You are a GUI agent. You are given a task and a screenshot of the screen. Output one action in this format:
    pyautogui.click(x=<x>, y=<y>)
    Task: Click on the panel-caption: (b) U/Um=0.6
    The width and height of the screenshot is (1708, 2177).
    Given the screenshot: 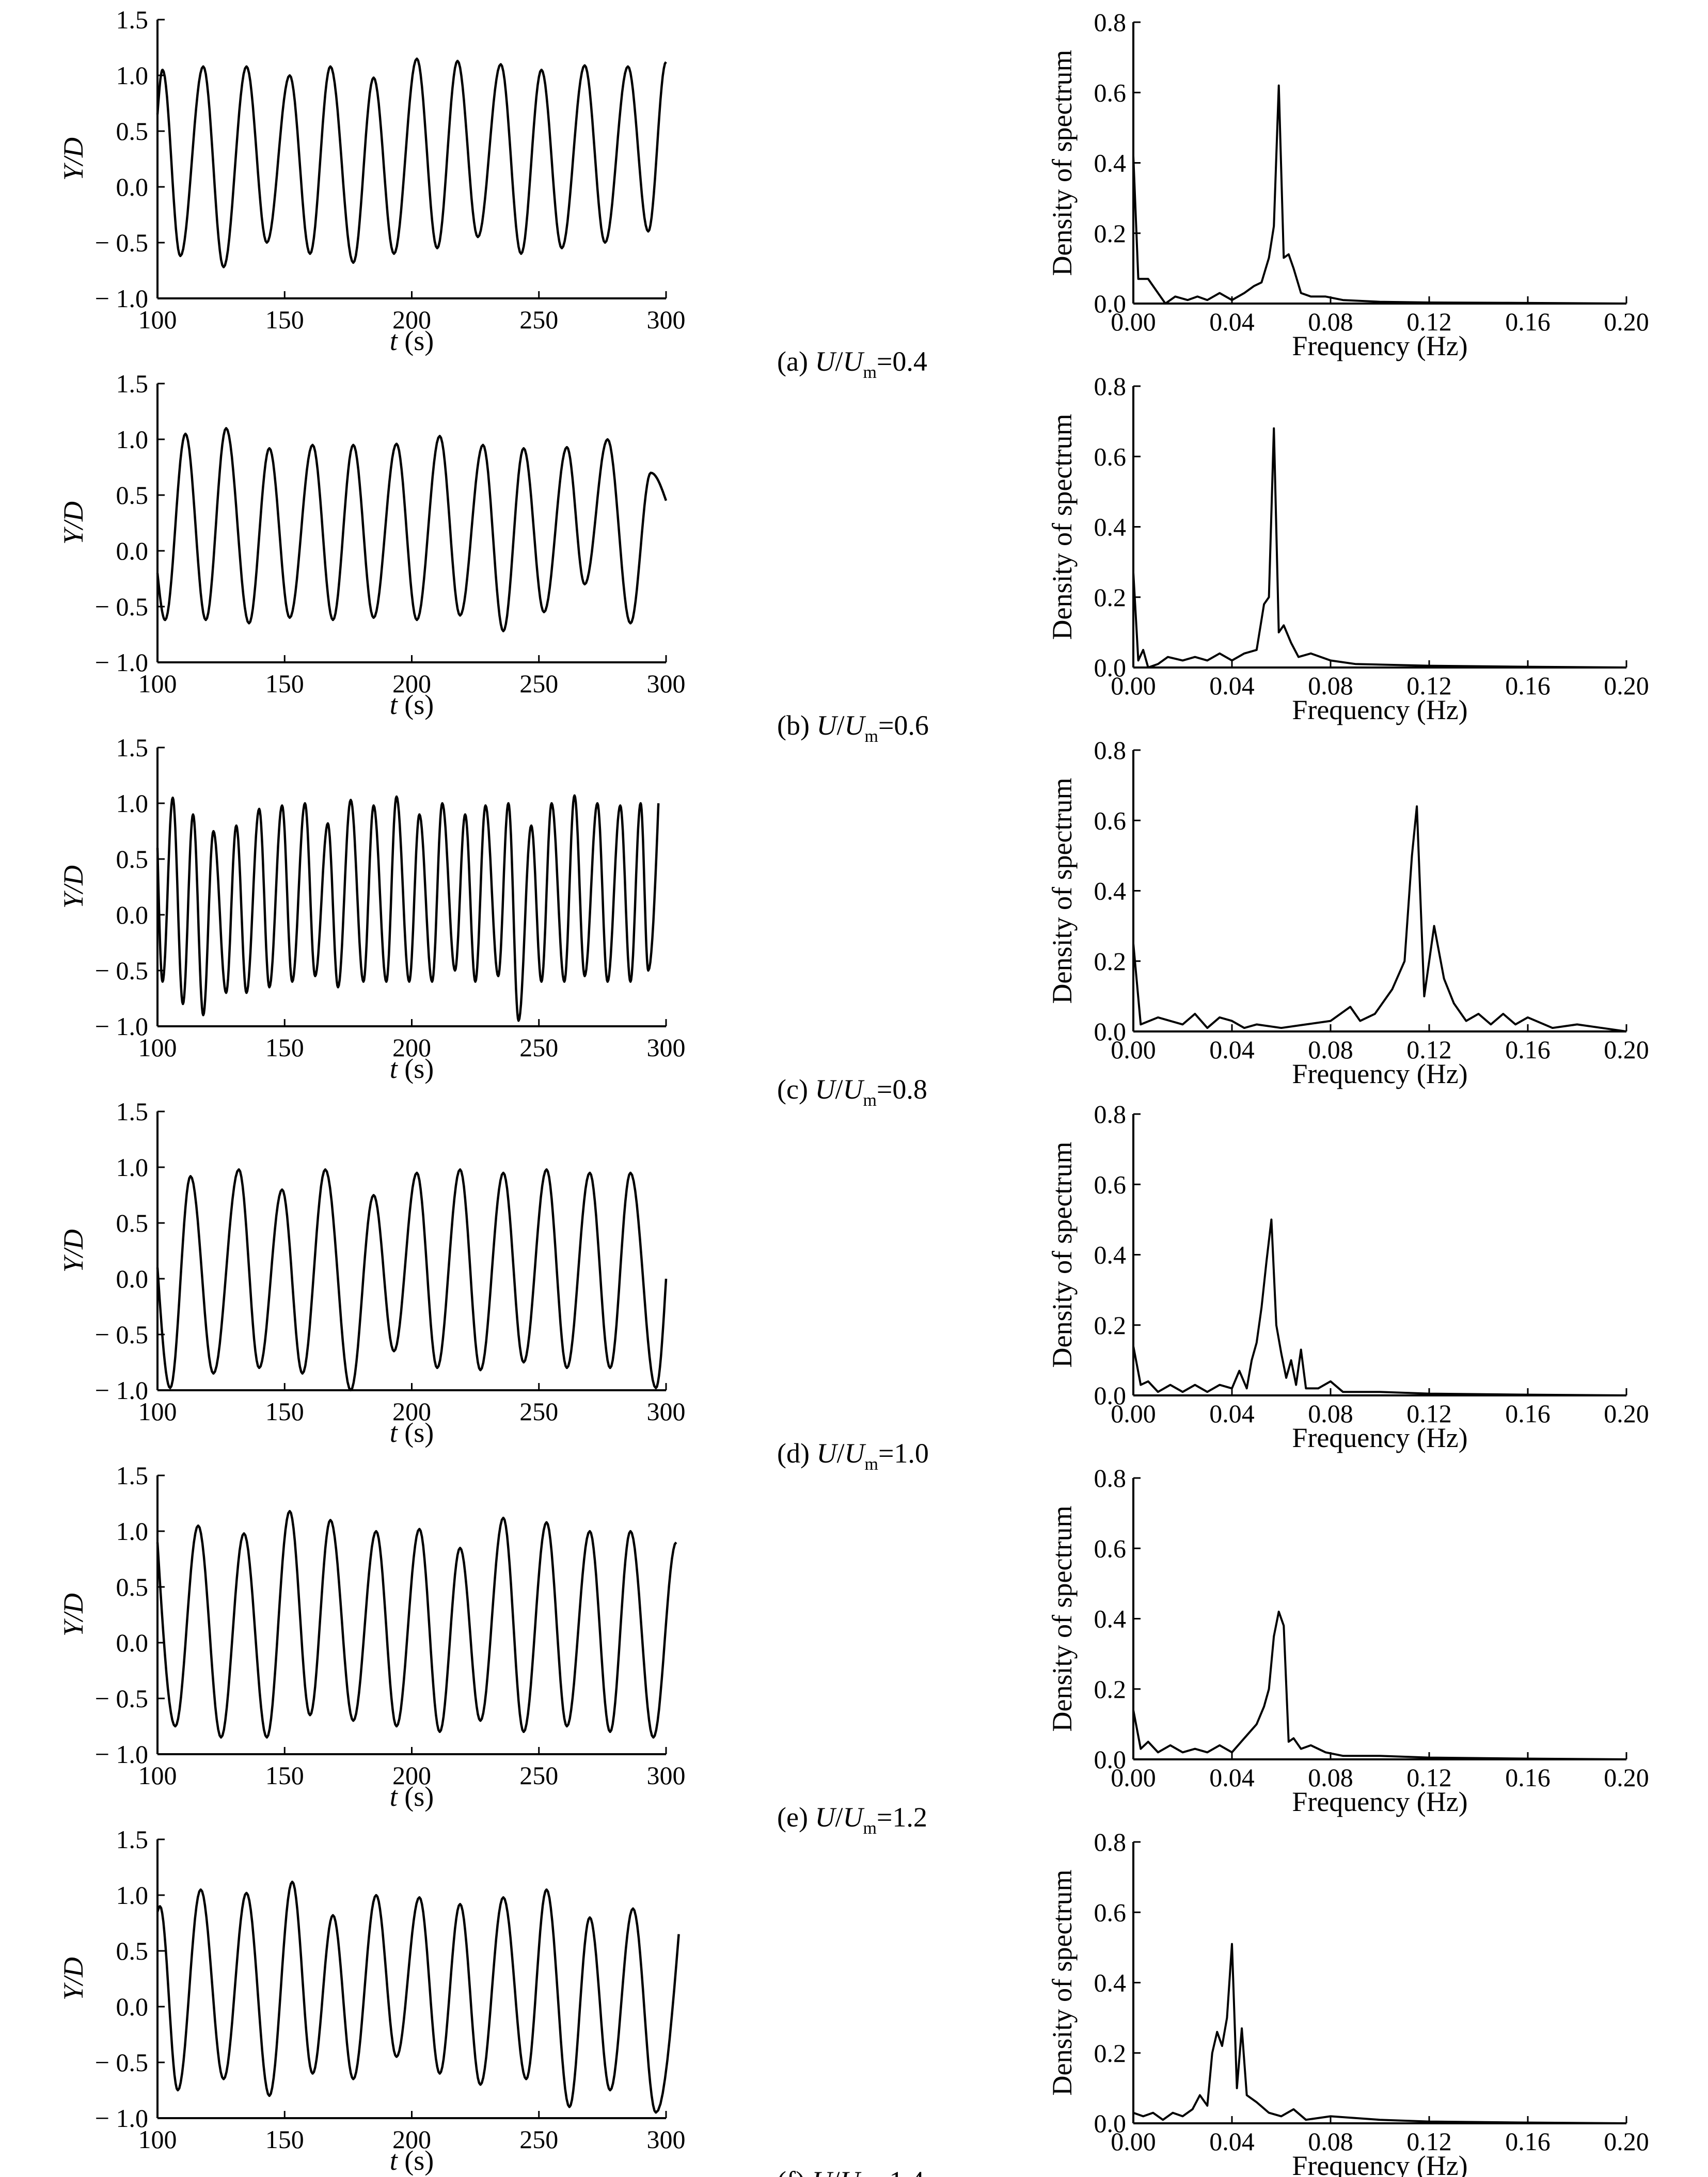 What is the action you would take?
    pyautogui.click(x=853, y=728)
    